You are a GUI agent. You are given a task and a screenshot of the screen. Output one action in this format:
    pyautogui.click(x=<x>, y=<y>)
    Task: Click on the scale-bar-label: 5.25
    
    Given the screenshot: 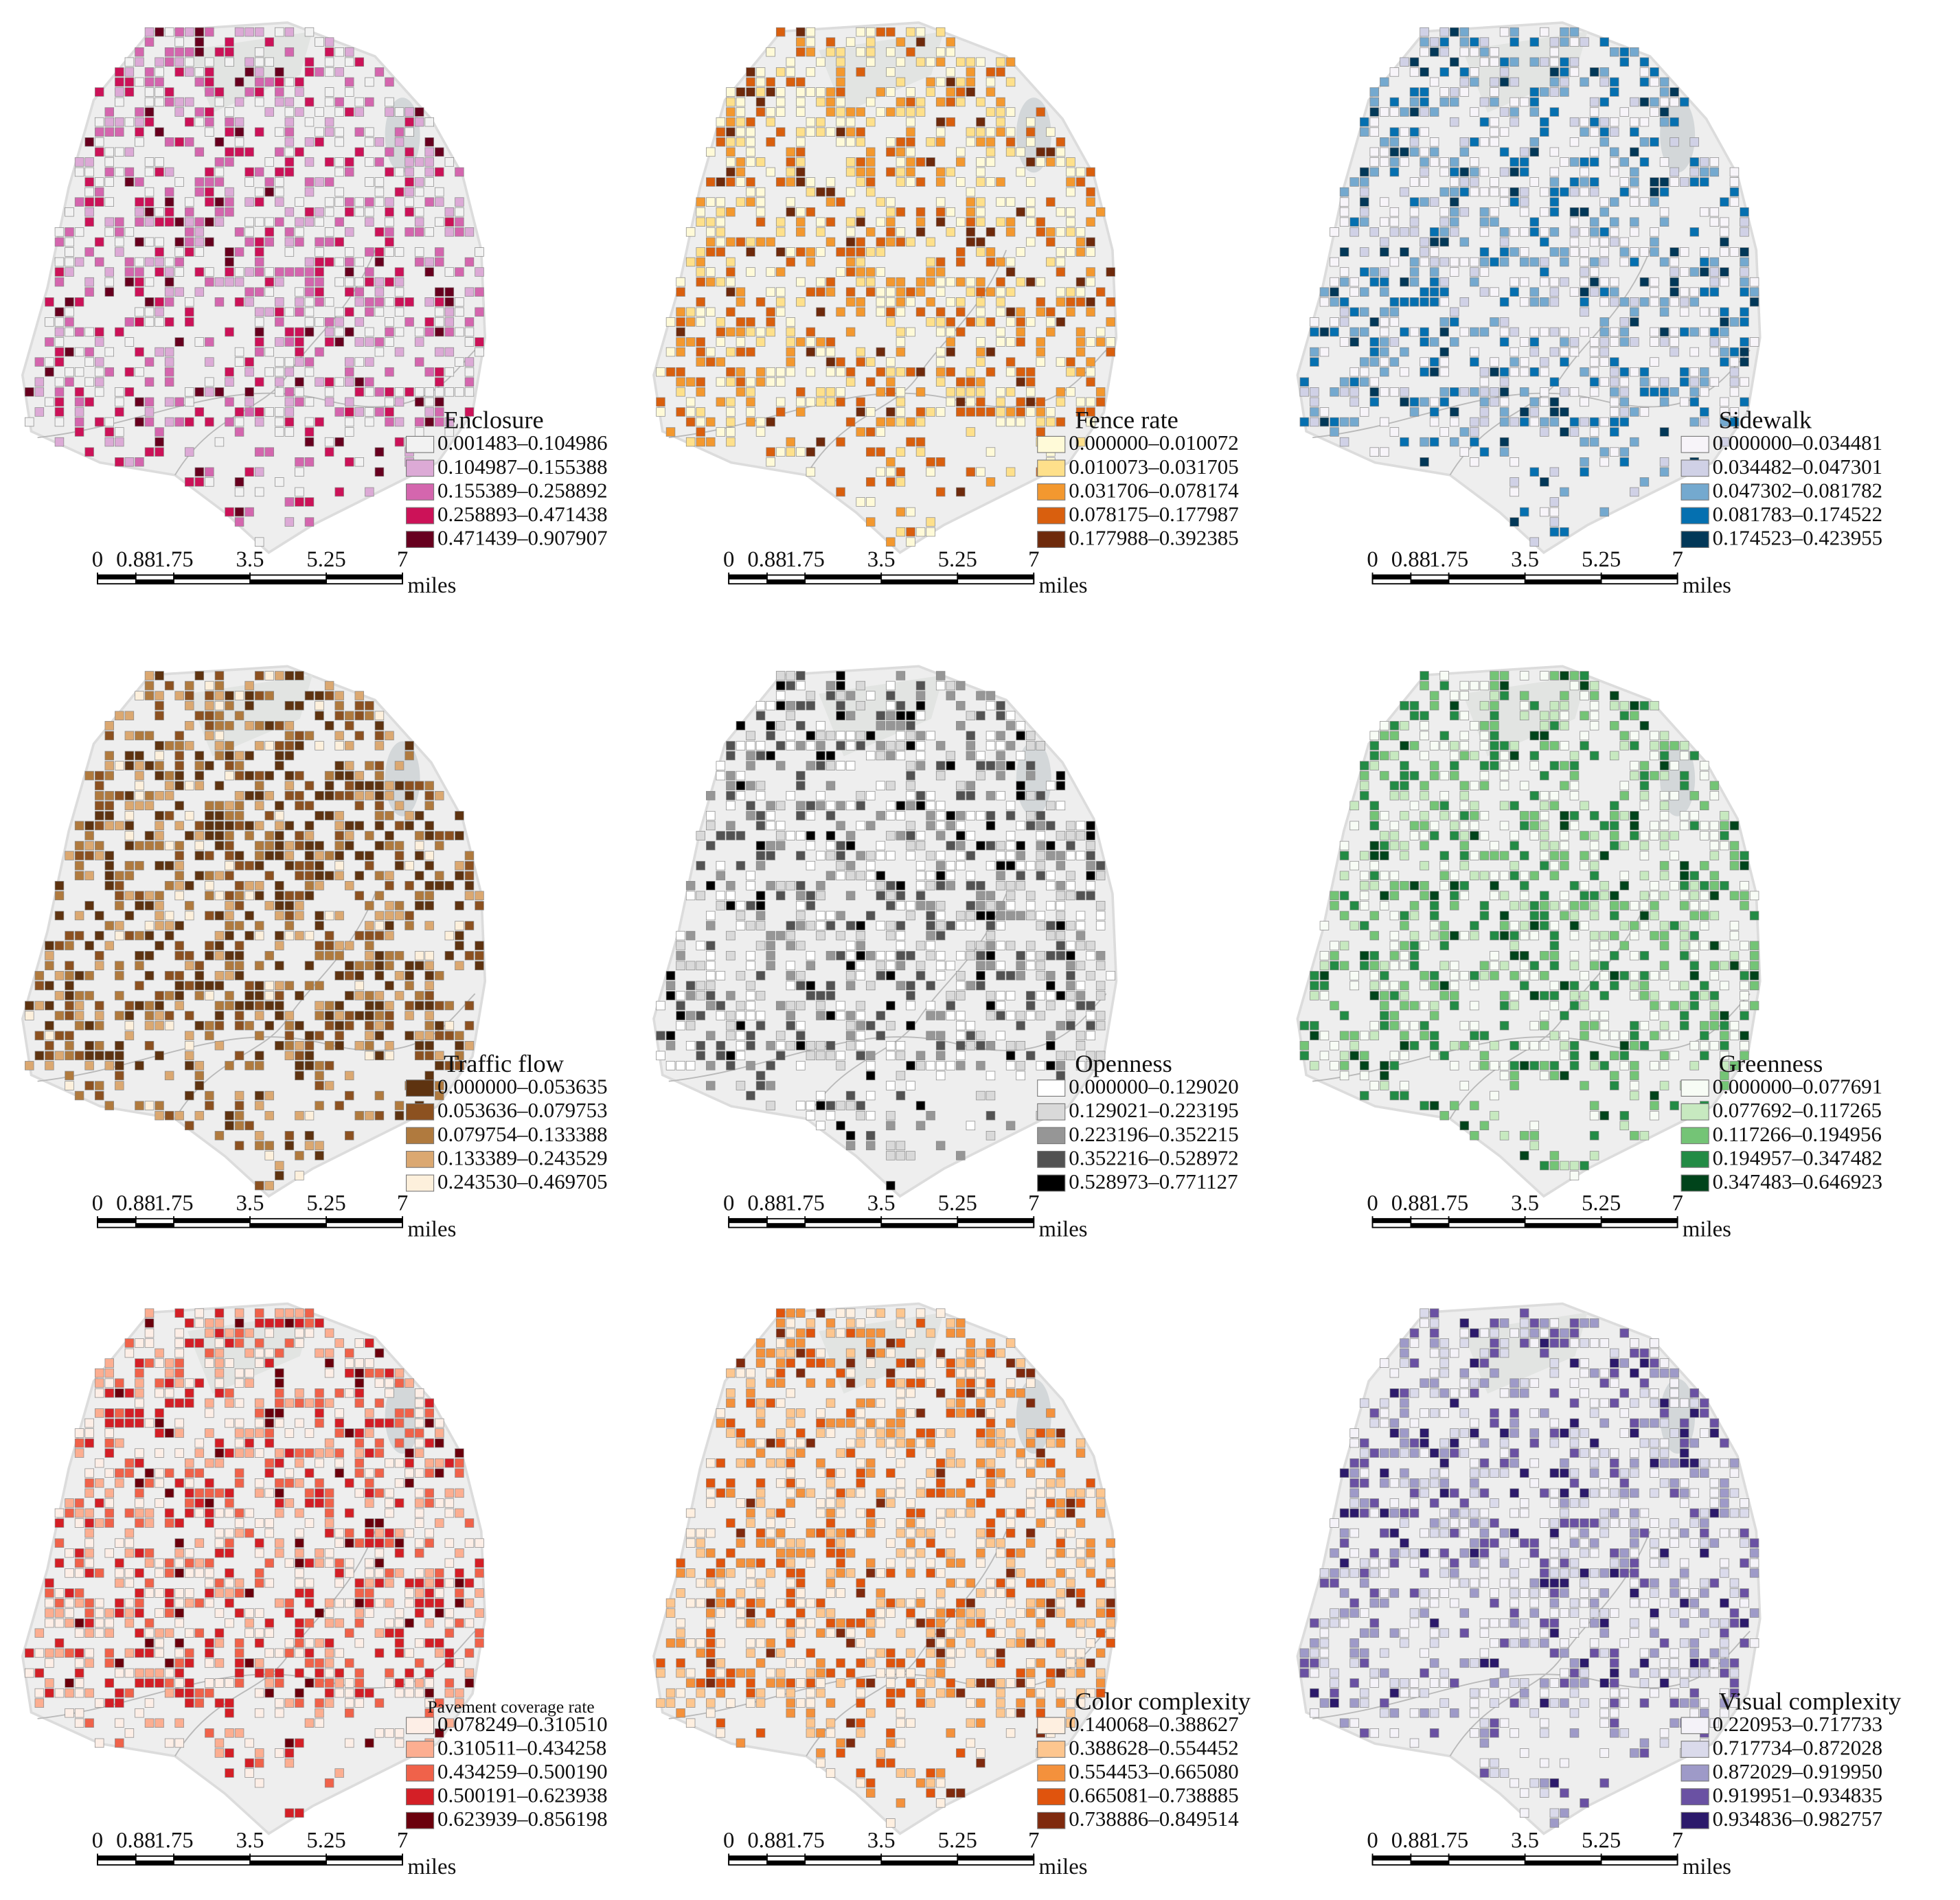 What is the action you would take?
    pyautogui.click(x=957, y=559)
    